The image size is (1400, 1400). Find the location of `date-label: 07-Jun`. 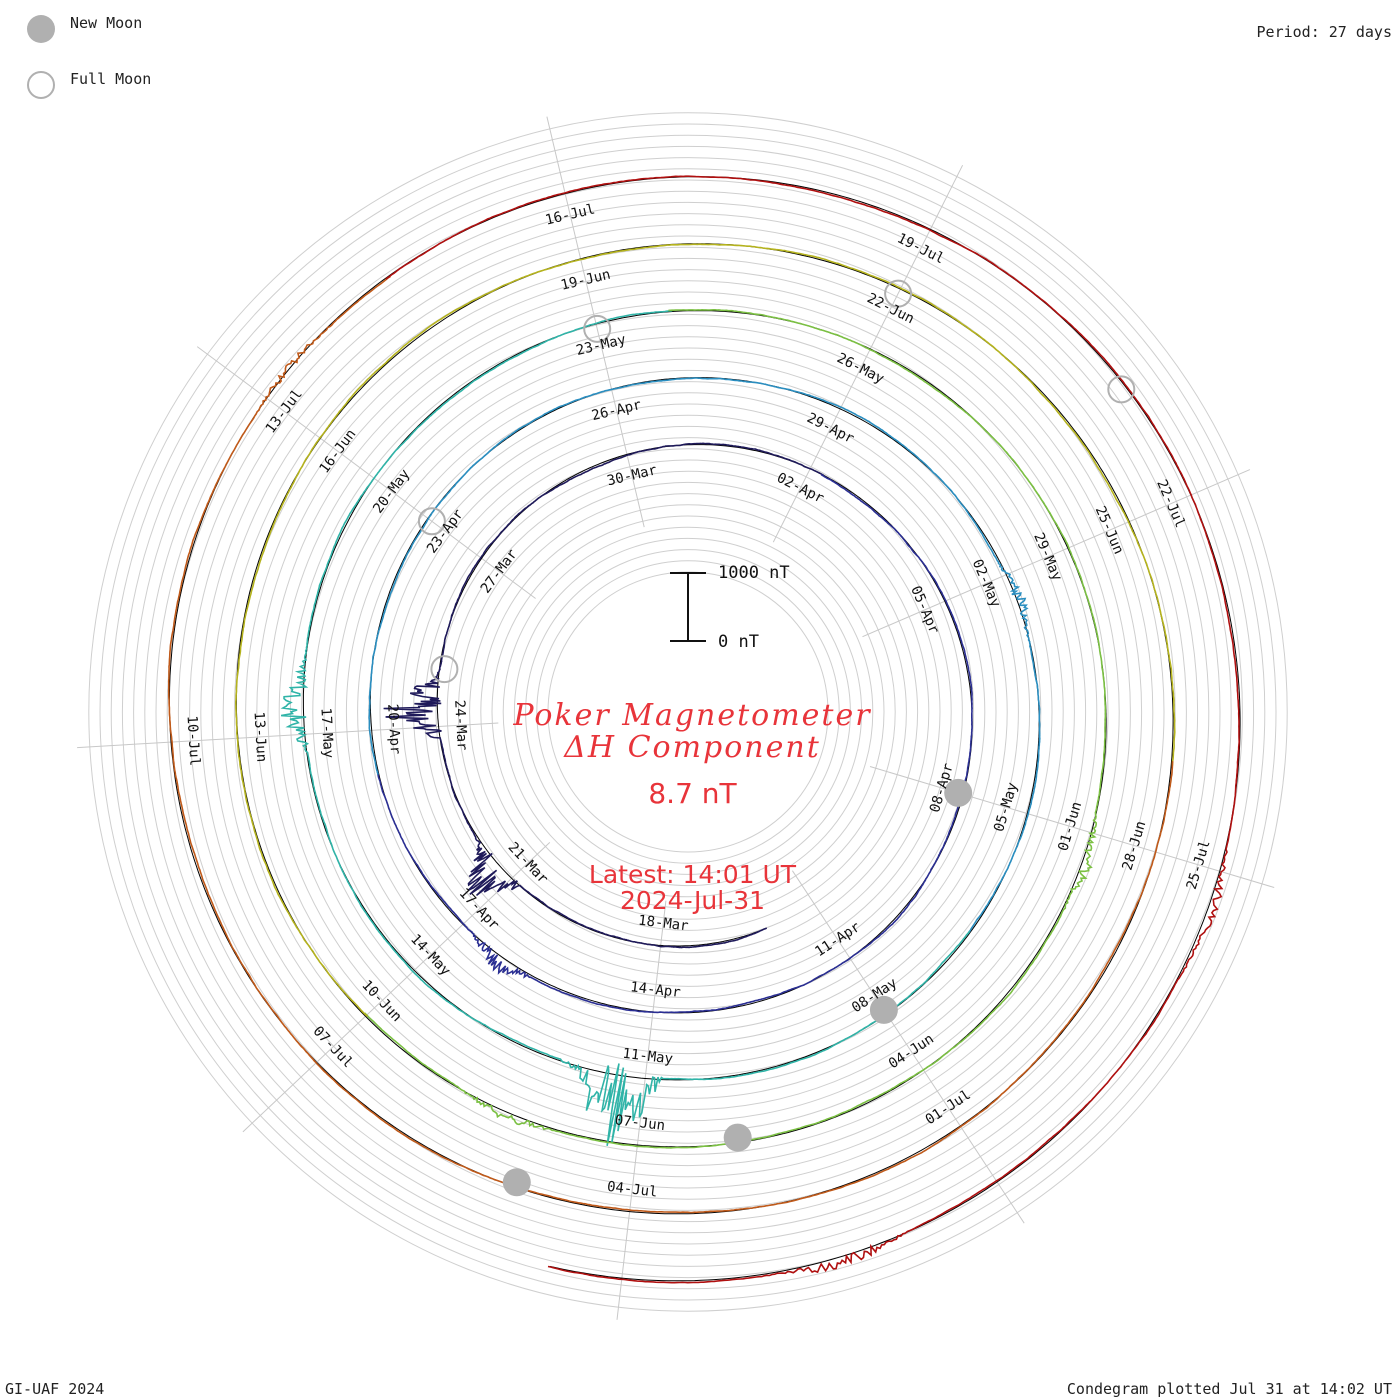

date-label: 07-Jun is located at coordinates (640, 1123).